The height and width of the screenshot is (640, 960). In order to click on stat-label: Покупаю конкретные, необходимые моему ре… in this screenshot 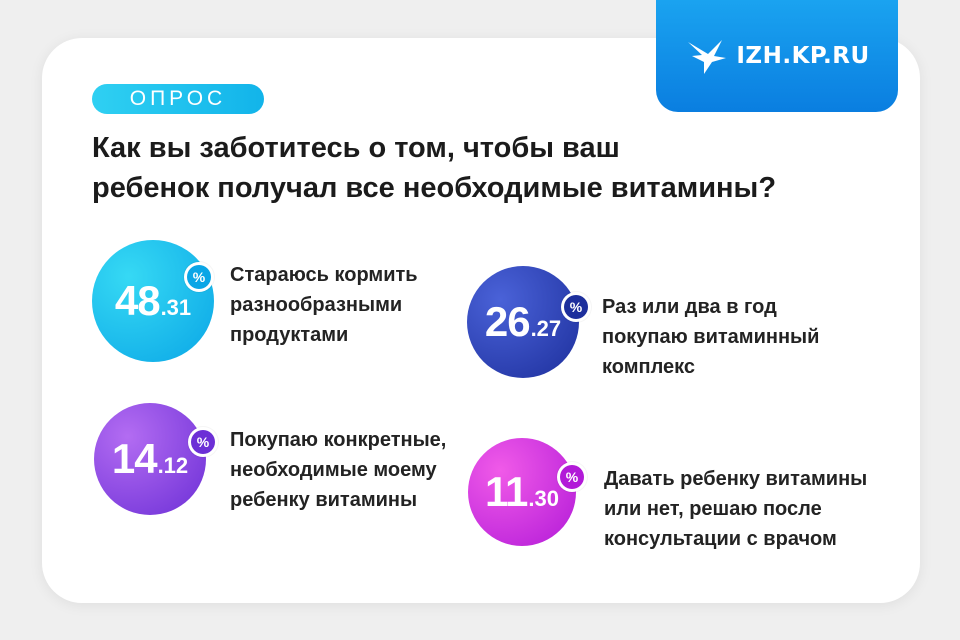, I will do `click(338, 470)`.